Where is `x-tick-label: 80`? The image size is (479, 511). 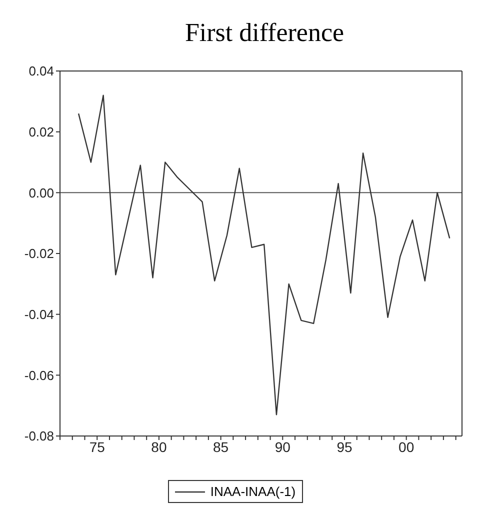
x-tick-label: 80 is located at coordinates (159, 446).